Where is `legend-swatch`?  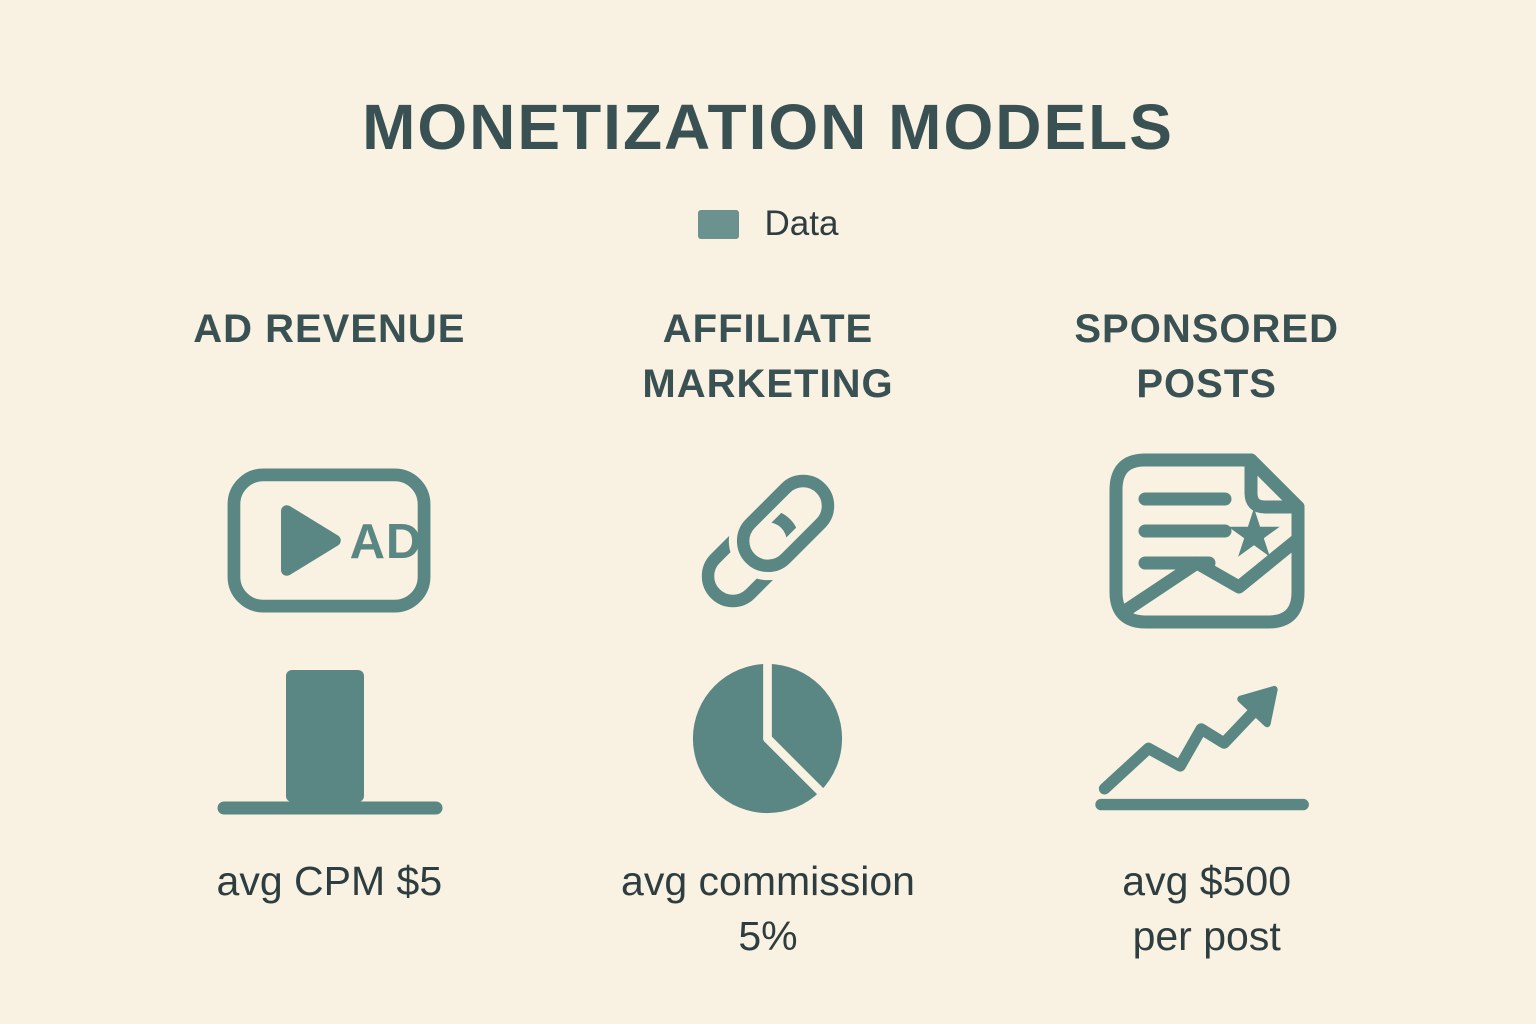 legend-swatch is located at coordinates (718, 224).